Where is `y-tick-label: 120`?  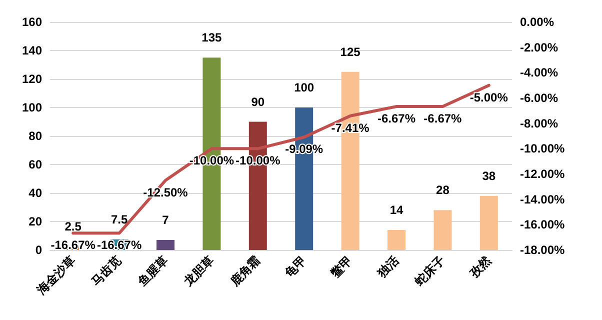 y-tick-label: 120 is located at coordinates (32, 79).